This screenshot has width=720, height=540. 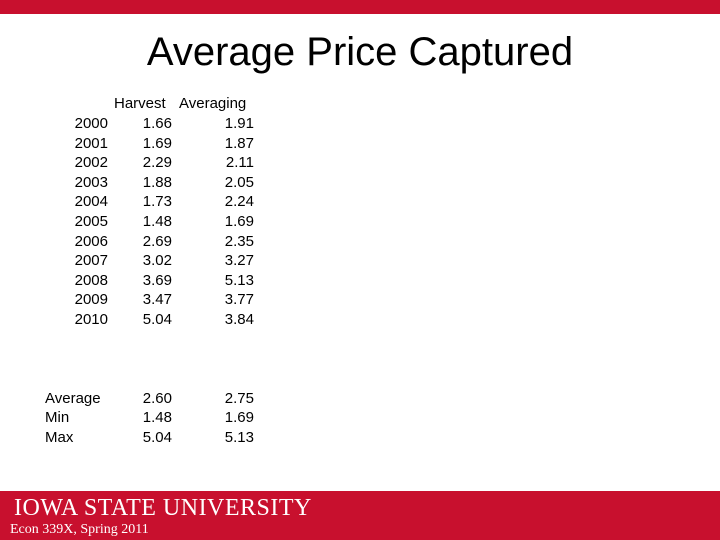 What do you see at coordinates (91, 182) in the screenshot?
I see `row-year: 2003` at bounding box center [91, 182].